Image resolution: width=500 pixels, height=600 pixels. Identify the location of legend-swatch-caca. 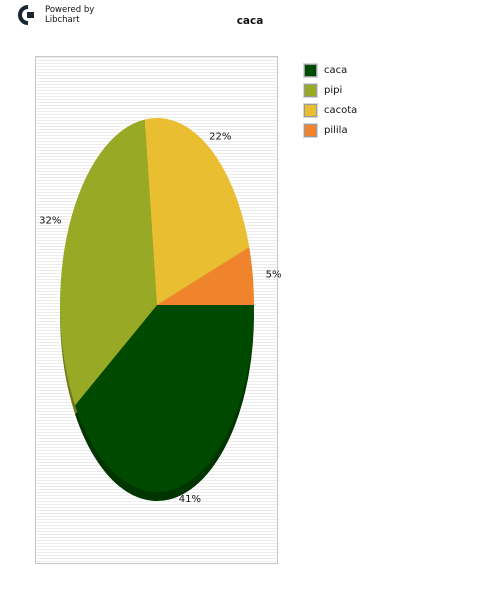
(310, 70).